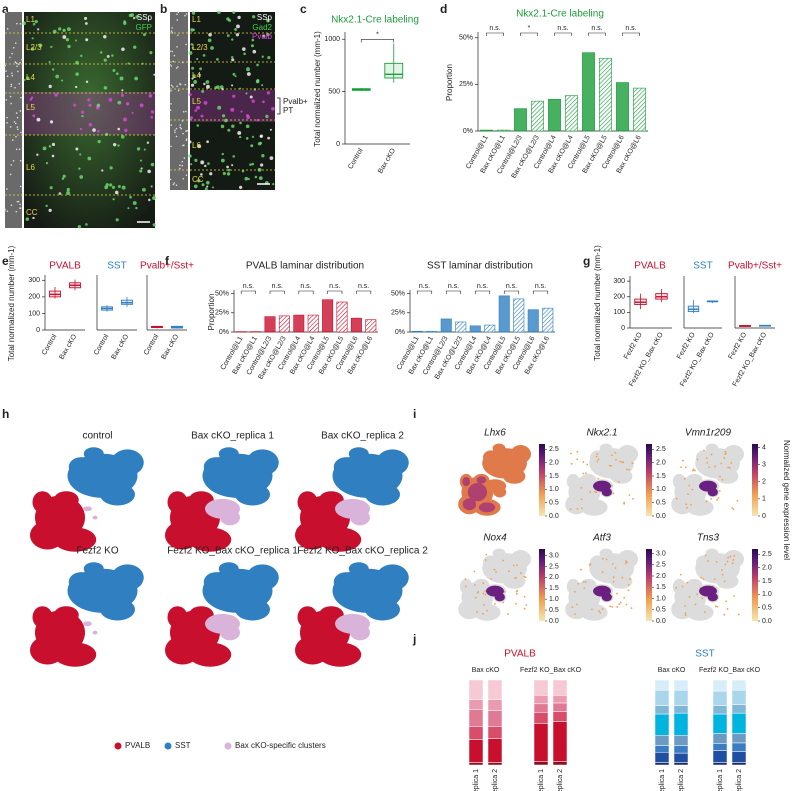 This screenshot has width=798, height=791. Describe the element at coordinates (338, 144) in the screenshot. I see `y-tick-label: 0` at that location.